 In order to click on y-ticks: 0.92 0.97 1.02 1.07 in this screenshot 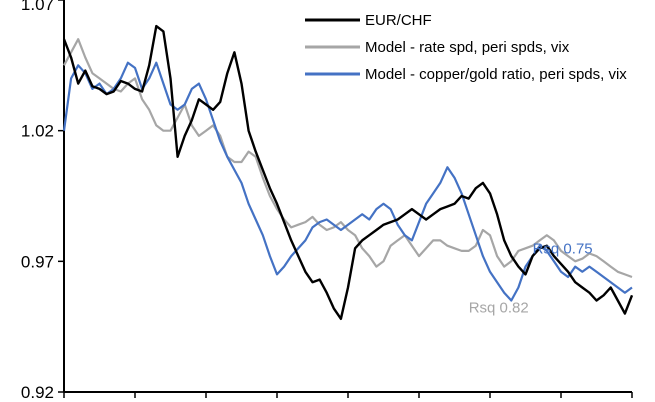, I will do `click(42, 201)`.